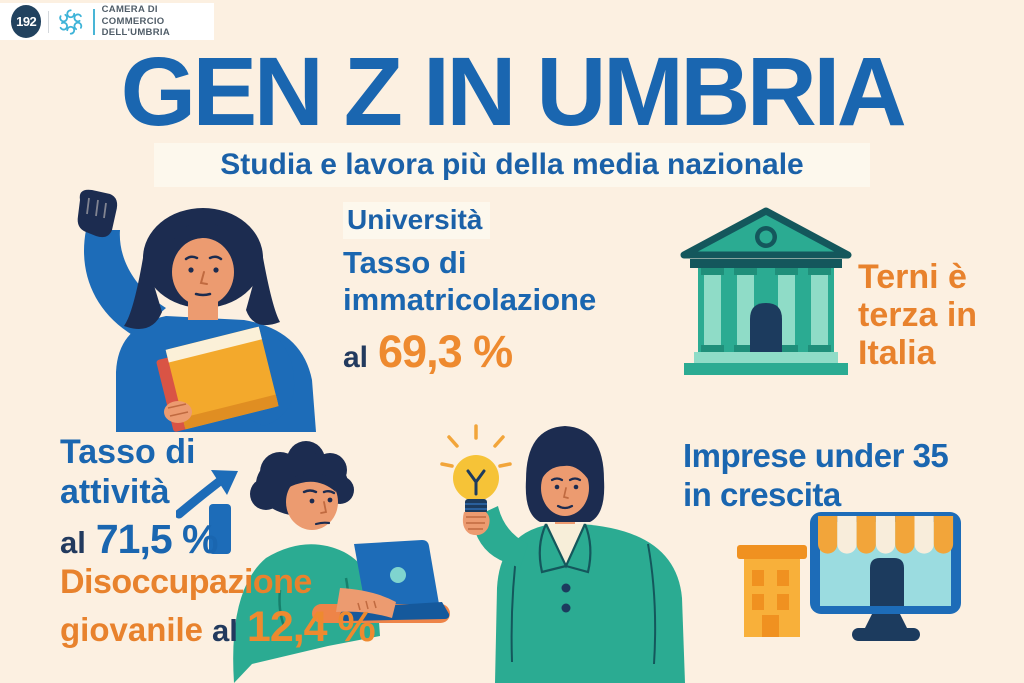 The width and height of the screenshot is (1024, 683). I want to click on page-title: GEN Z IN UMBRIA, so click(513, 91).